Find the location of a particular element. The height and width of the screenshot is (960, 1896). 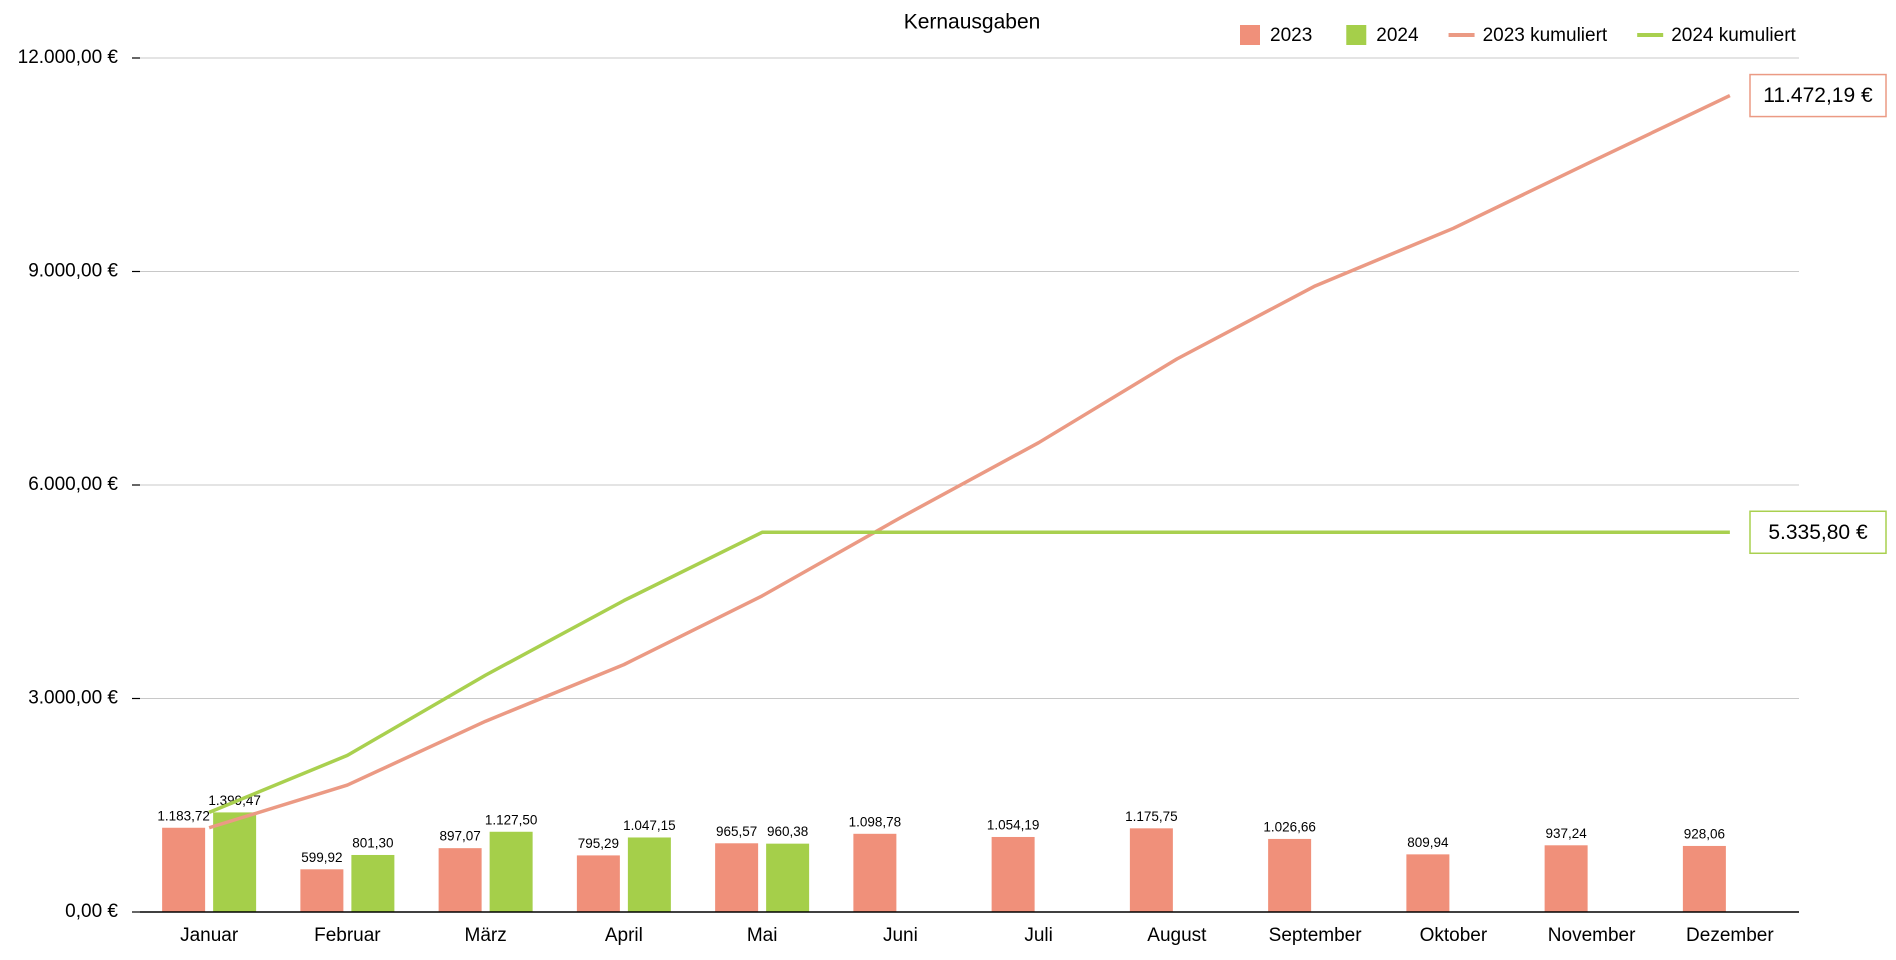

end-label: 5.335,80 € is located at coordinates (1818, 532).